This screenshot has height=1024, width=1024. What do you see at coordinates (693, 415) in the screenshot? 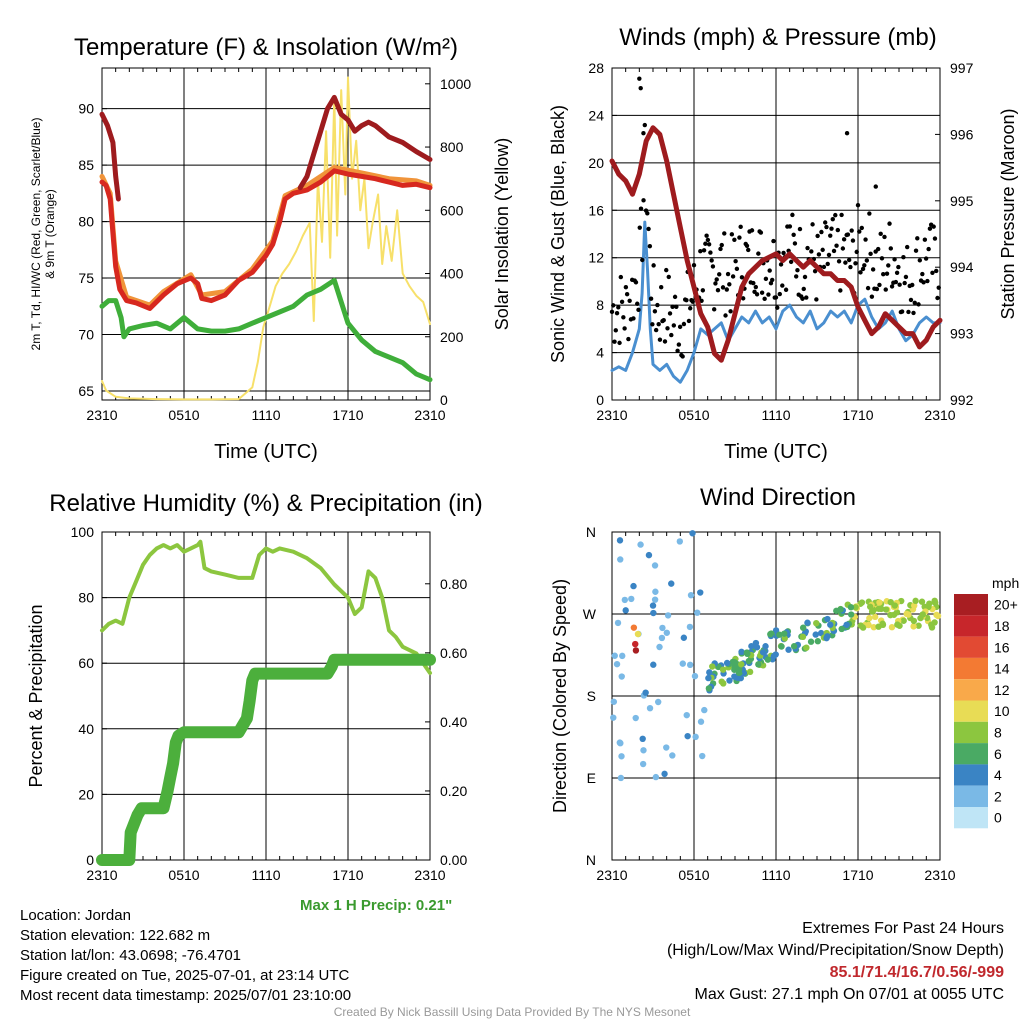
I see `wind-xtick-label: 0510` at bounding box center [693, 415].